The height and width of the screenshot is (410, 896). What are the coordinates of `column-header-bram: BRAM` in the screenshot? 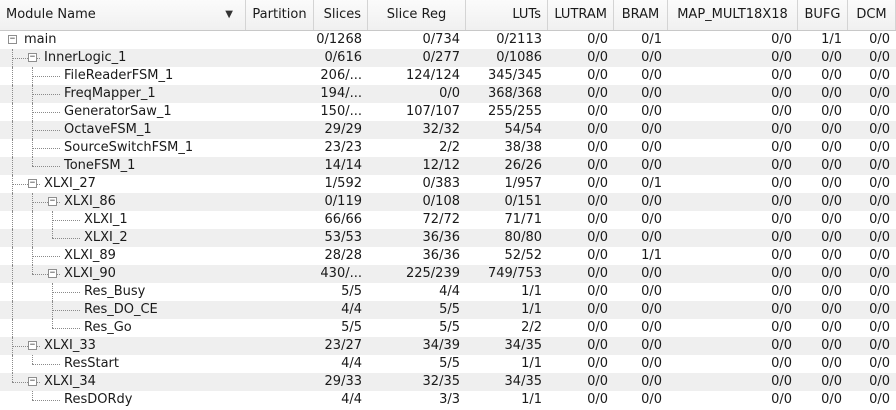 It's located at (641, 15).